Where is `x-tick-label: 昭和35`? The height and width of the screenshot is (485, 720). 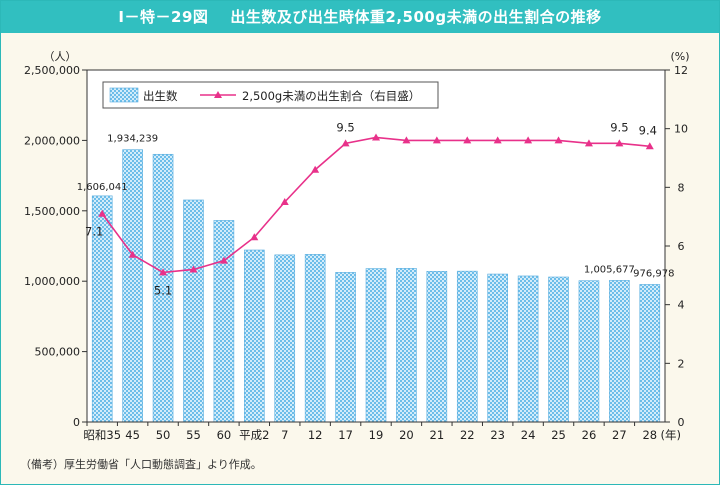 x-tick-label: 昭和35 is located at coordinates (102, 435).